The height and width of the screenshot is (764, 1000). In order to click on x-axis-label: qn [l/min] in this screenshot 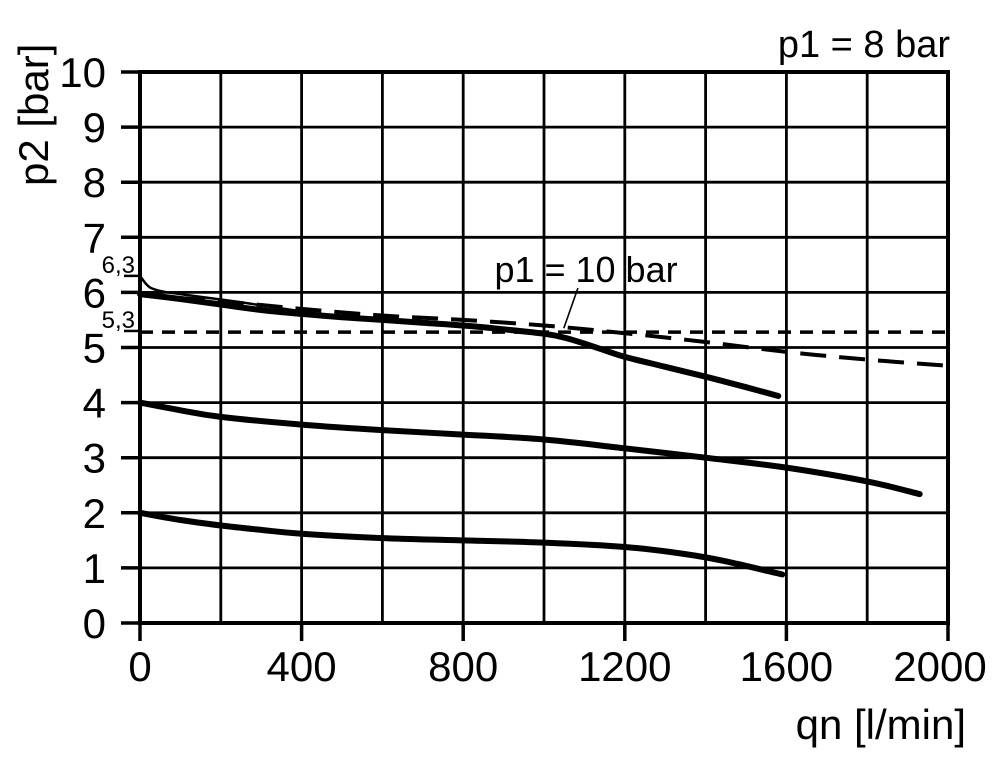, I will do `click(881, 724)`.